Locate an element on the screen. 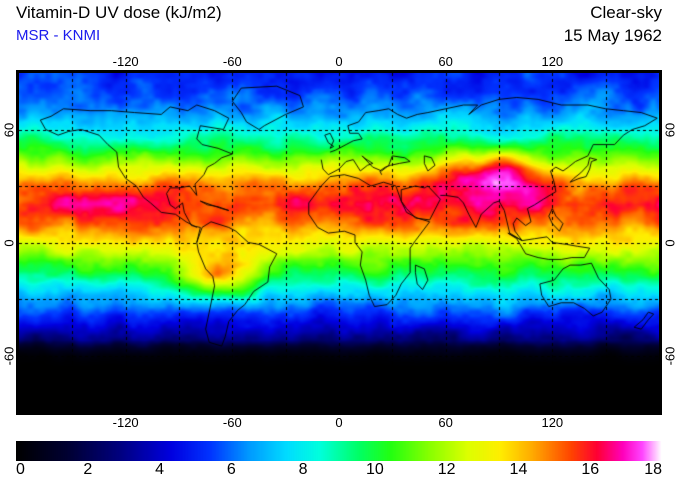 This screenshot has height=480, width=678. condition-label: Clear-sky is located at coordinates (626, 12).